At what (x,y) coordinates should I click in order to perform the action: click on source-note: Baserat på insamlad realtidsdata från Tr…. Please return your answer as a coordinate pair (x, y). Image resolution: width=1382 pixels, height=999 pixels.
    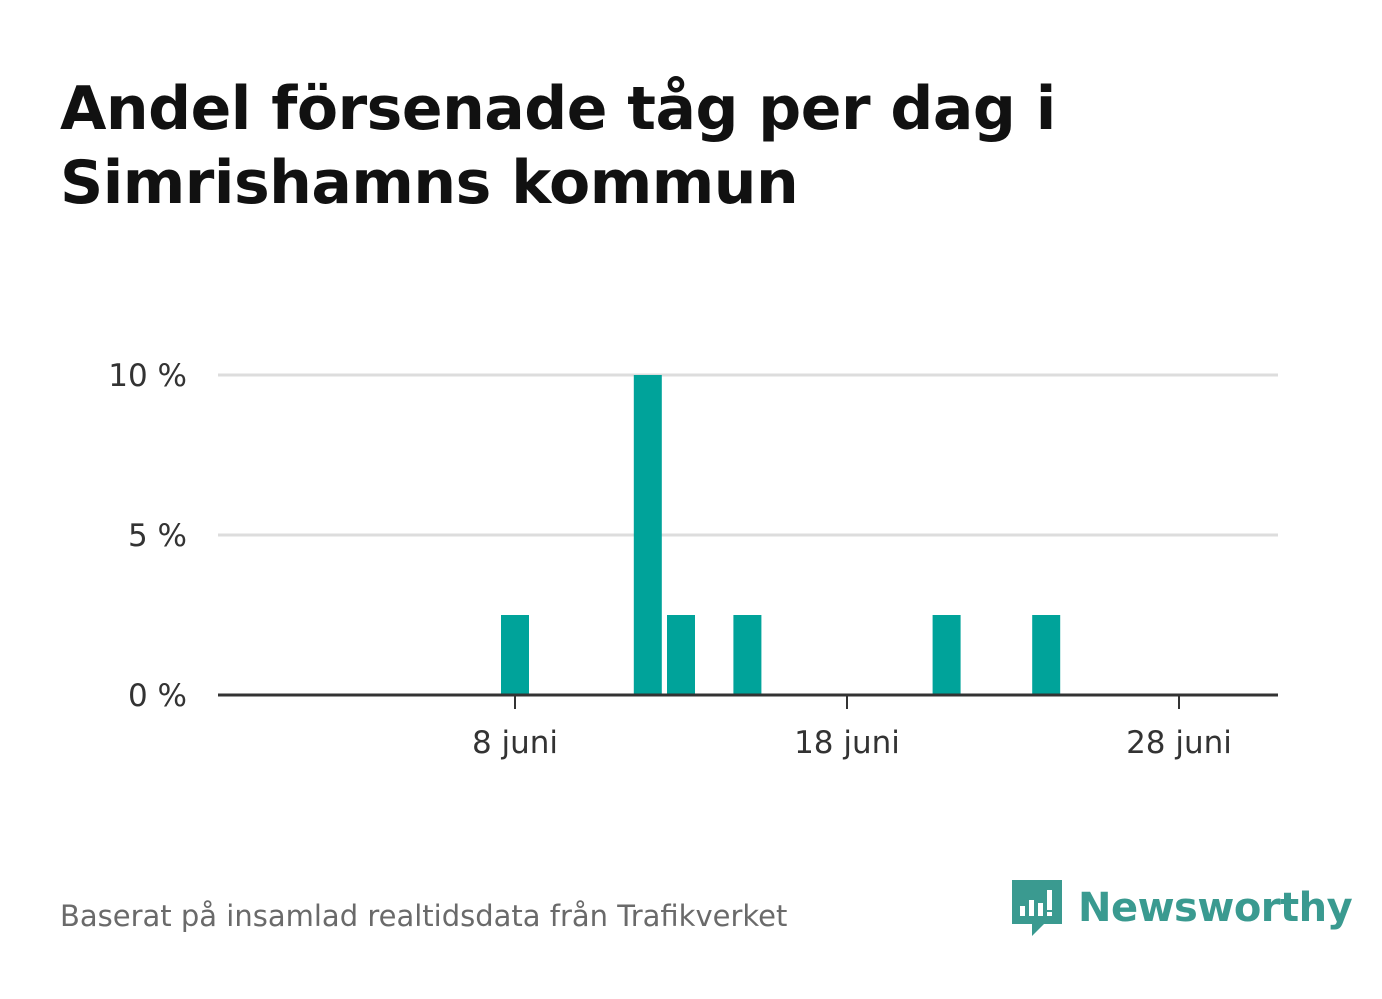
    Looking at the image, I should click on (424, 916).